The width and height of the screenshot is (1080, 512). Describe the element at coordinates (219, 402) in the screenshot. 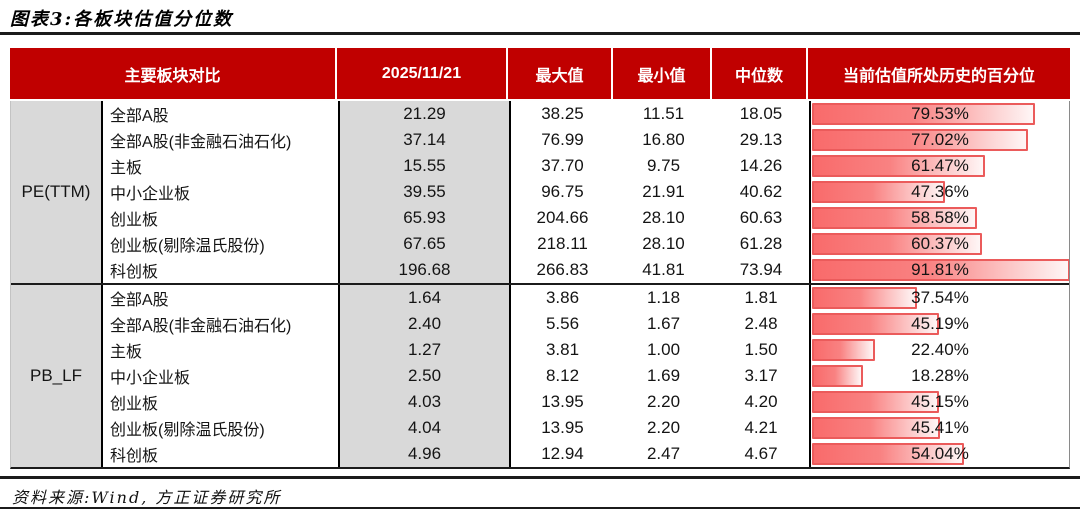

I see `cell-sector-name: 创业板` at that location.